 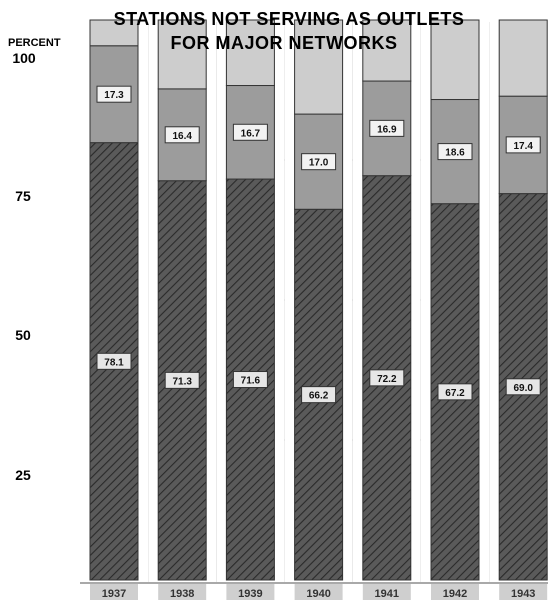 What do you see at coordinates (250, 53) in the screenshot?
I see `bar-segment-1939-s3` at bounding box center [250, 53].